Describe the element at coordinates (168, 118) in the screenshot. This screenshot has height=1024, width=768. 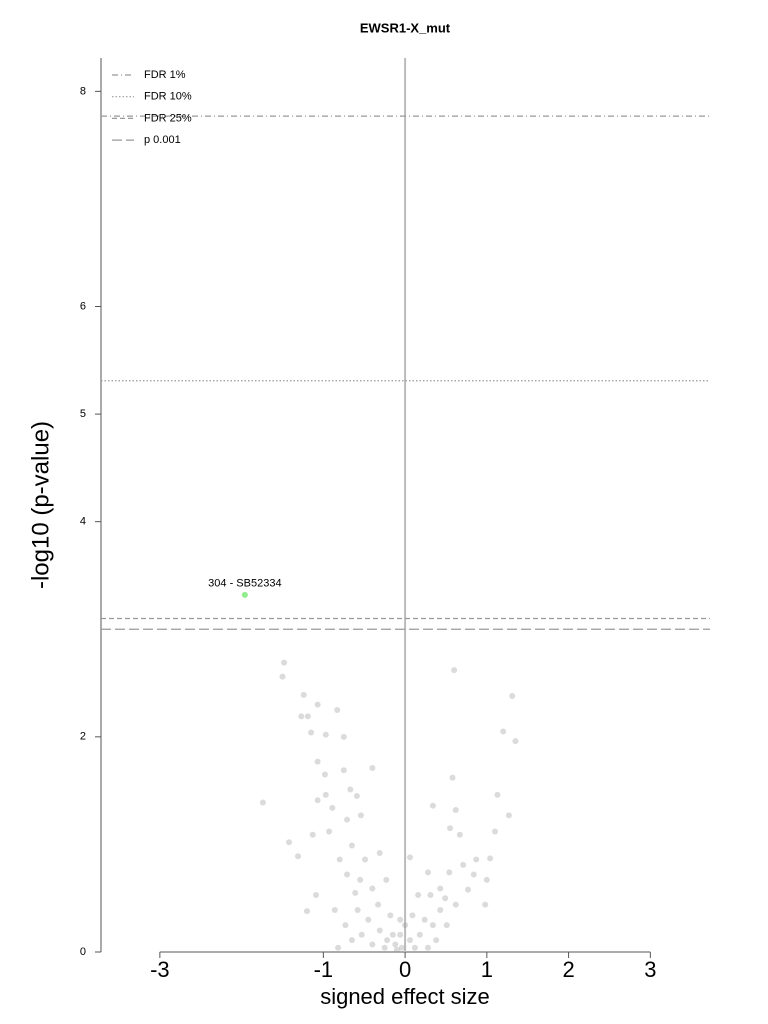
I see `legend-label: FDR 25%` at that location.